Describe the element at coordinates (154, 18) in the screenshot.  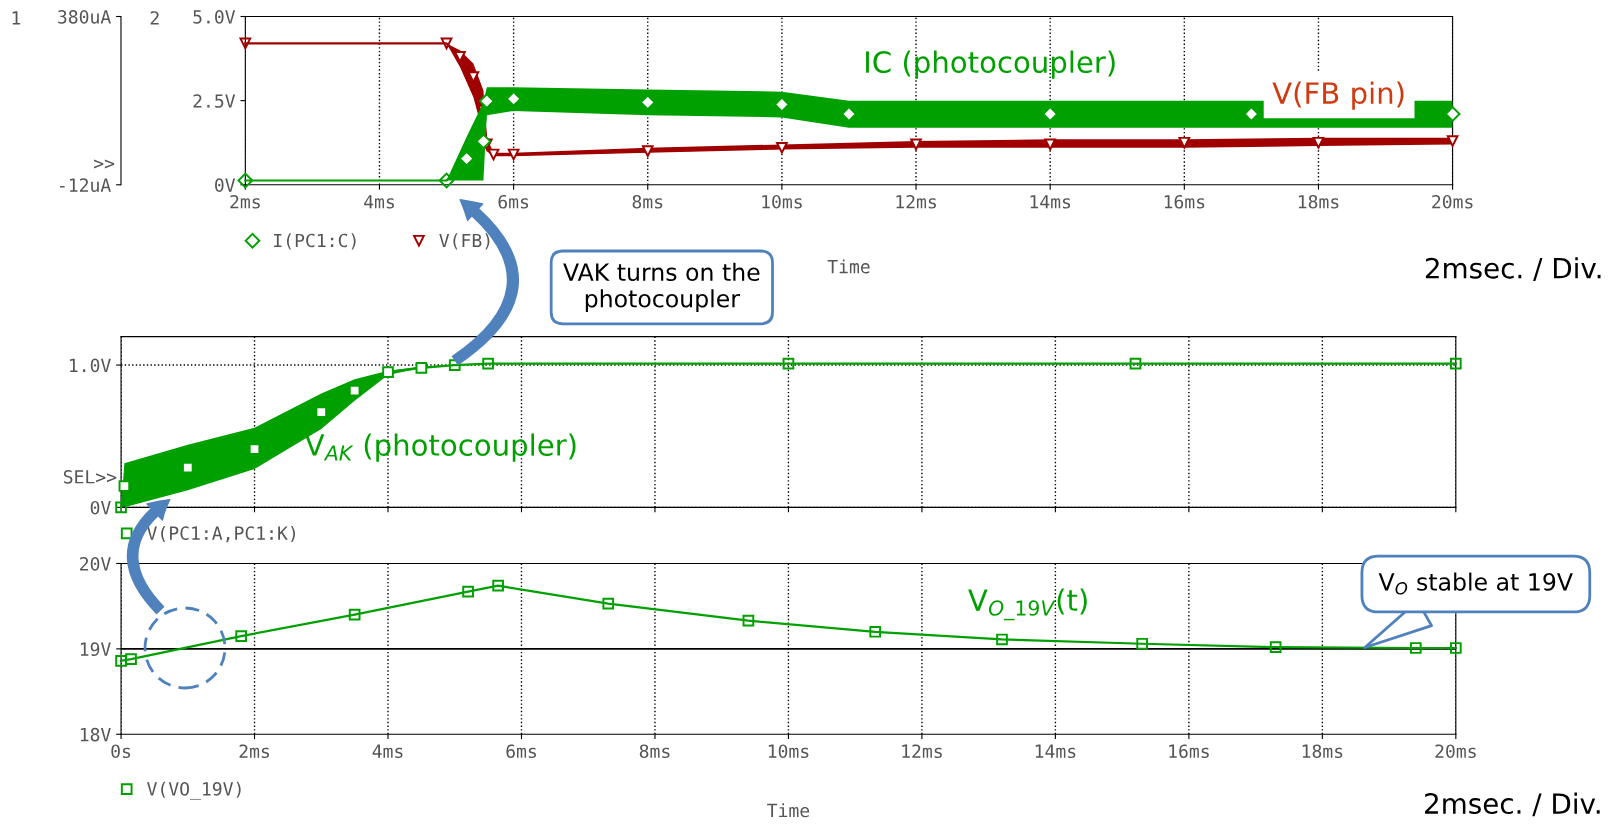
I see `y-axis-title: 2` at that location.